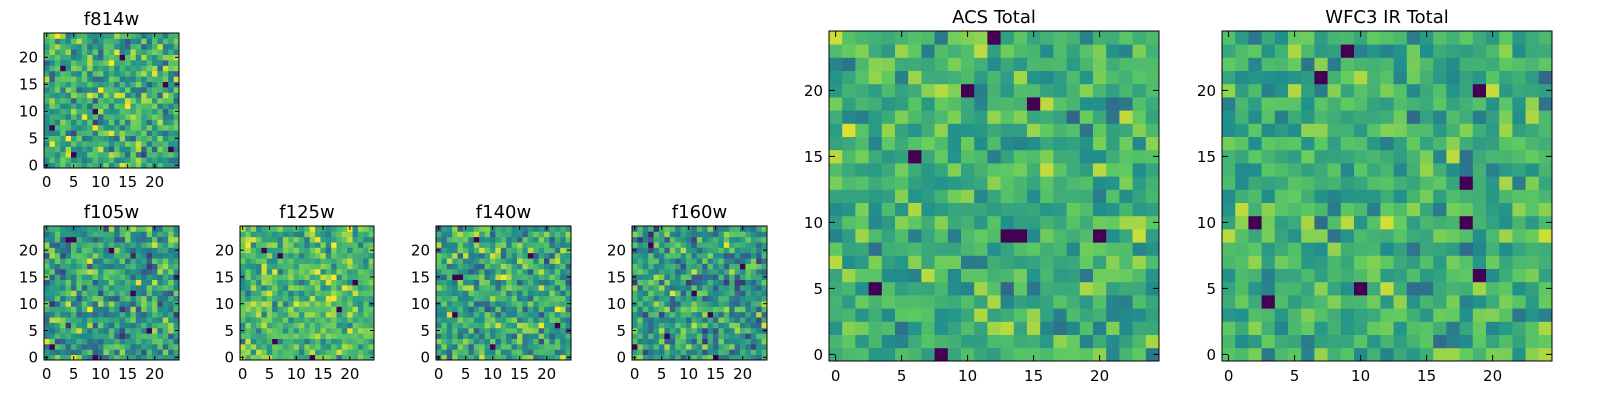  I want to click on x-tick-label: 20, so click(349, 374).